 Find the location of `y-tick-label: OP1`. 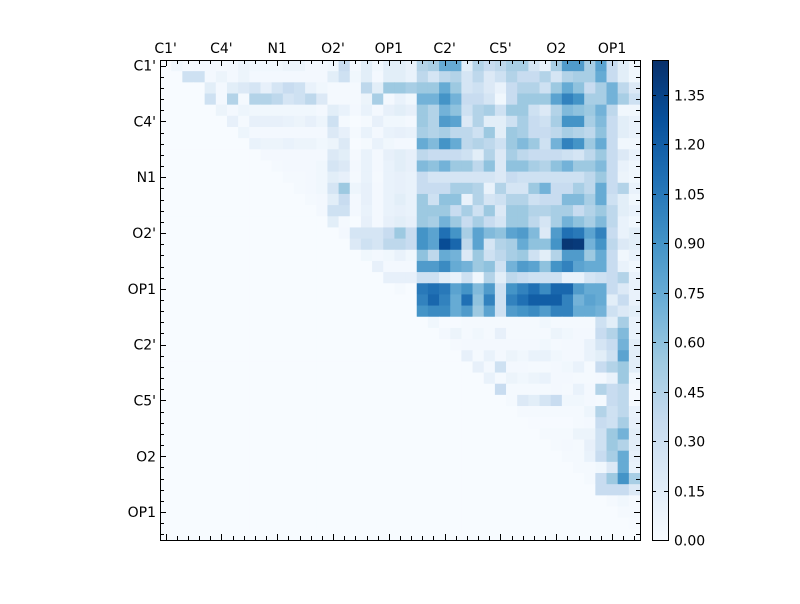

y-tick-label: OP1 is located at coordinates (142, 290).